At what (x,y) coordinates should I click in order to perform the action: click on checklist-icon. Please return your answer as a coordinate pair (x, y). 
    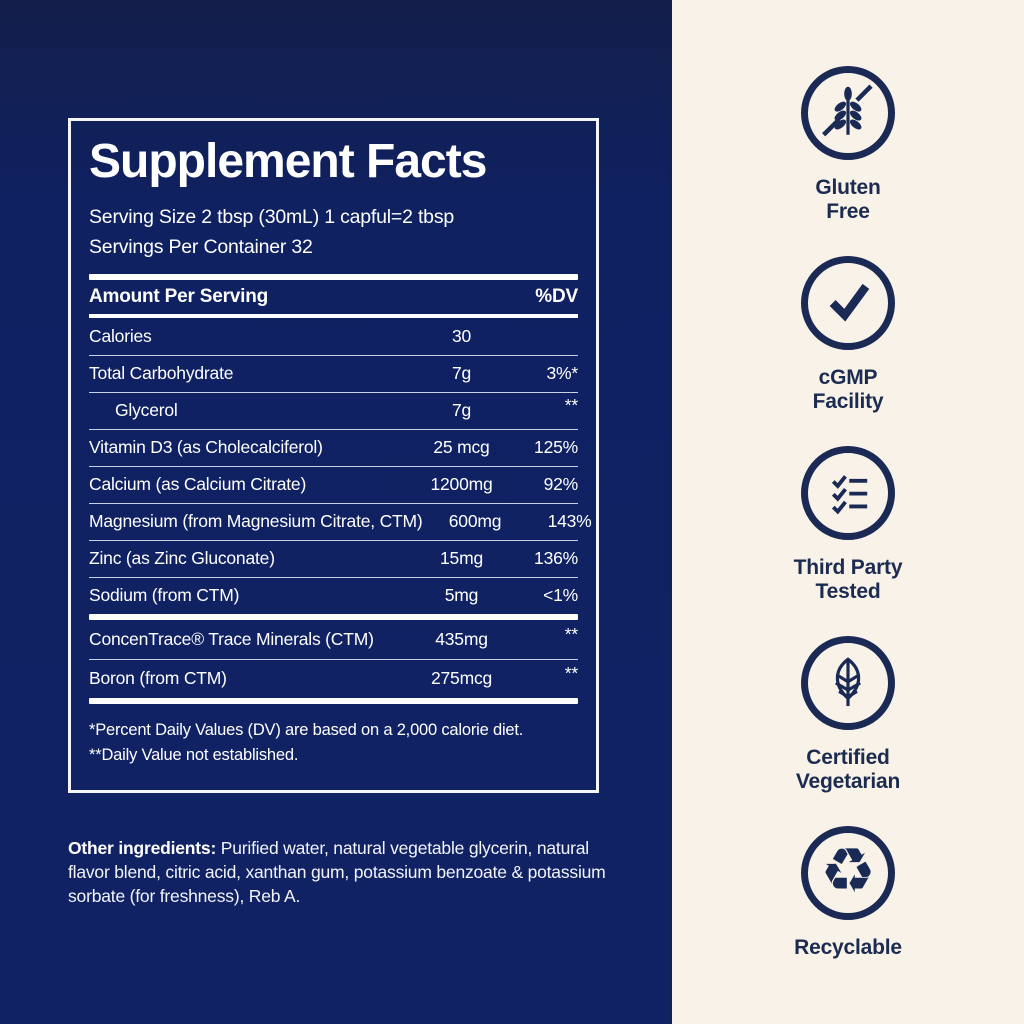
    Looking at the image, I should click on (848, 493).